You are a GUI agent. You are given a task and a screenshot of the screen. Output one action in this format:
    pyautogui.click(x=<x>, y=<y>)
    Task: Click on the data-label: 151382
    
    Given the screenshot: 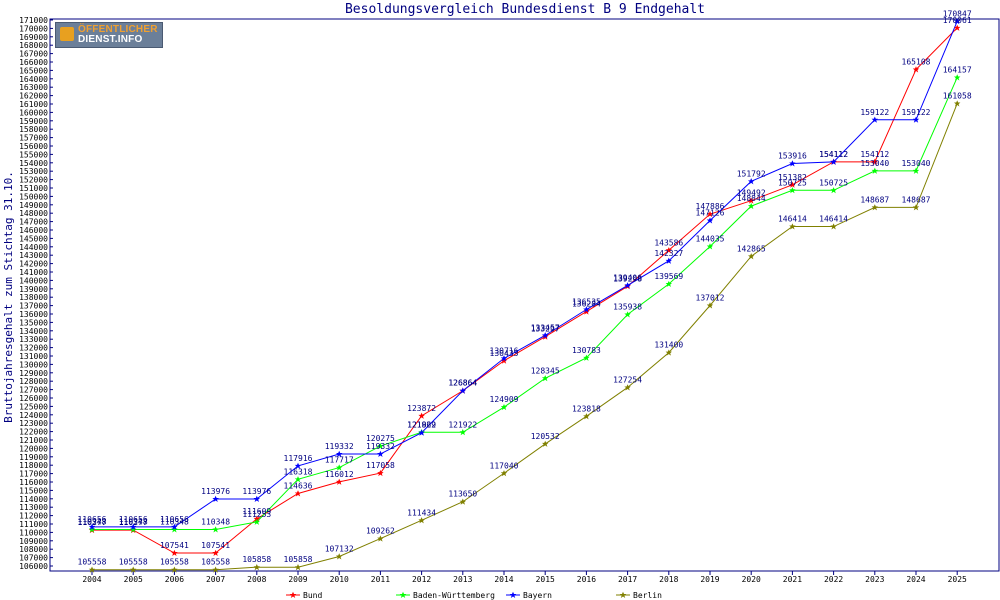 What is the action you would take?
    pyautogui.click(x=792, y=177)
    